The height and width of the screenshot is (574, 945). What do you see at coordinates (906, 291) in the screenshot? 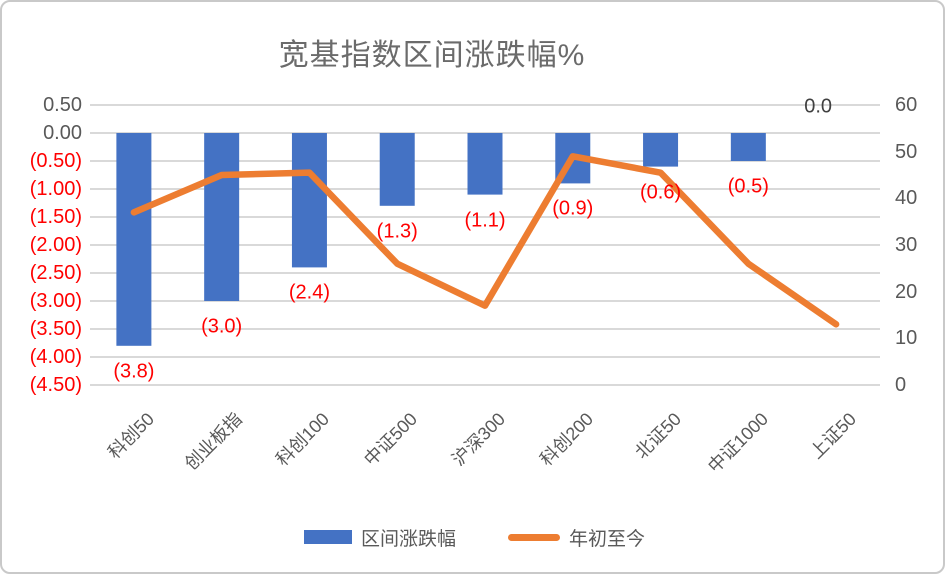
I see `right-axis-tick: 20` at bounding box center [906, 291].